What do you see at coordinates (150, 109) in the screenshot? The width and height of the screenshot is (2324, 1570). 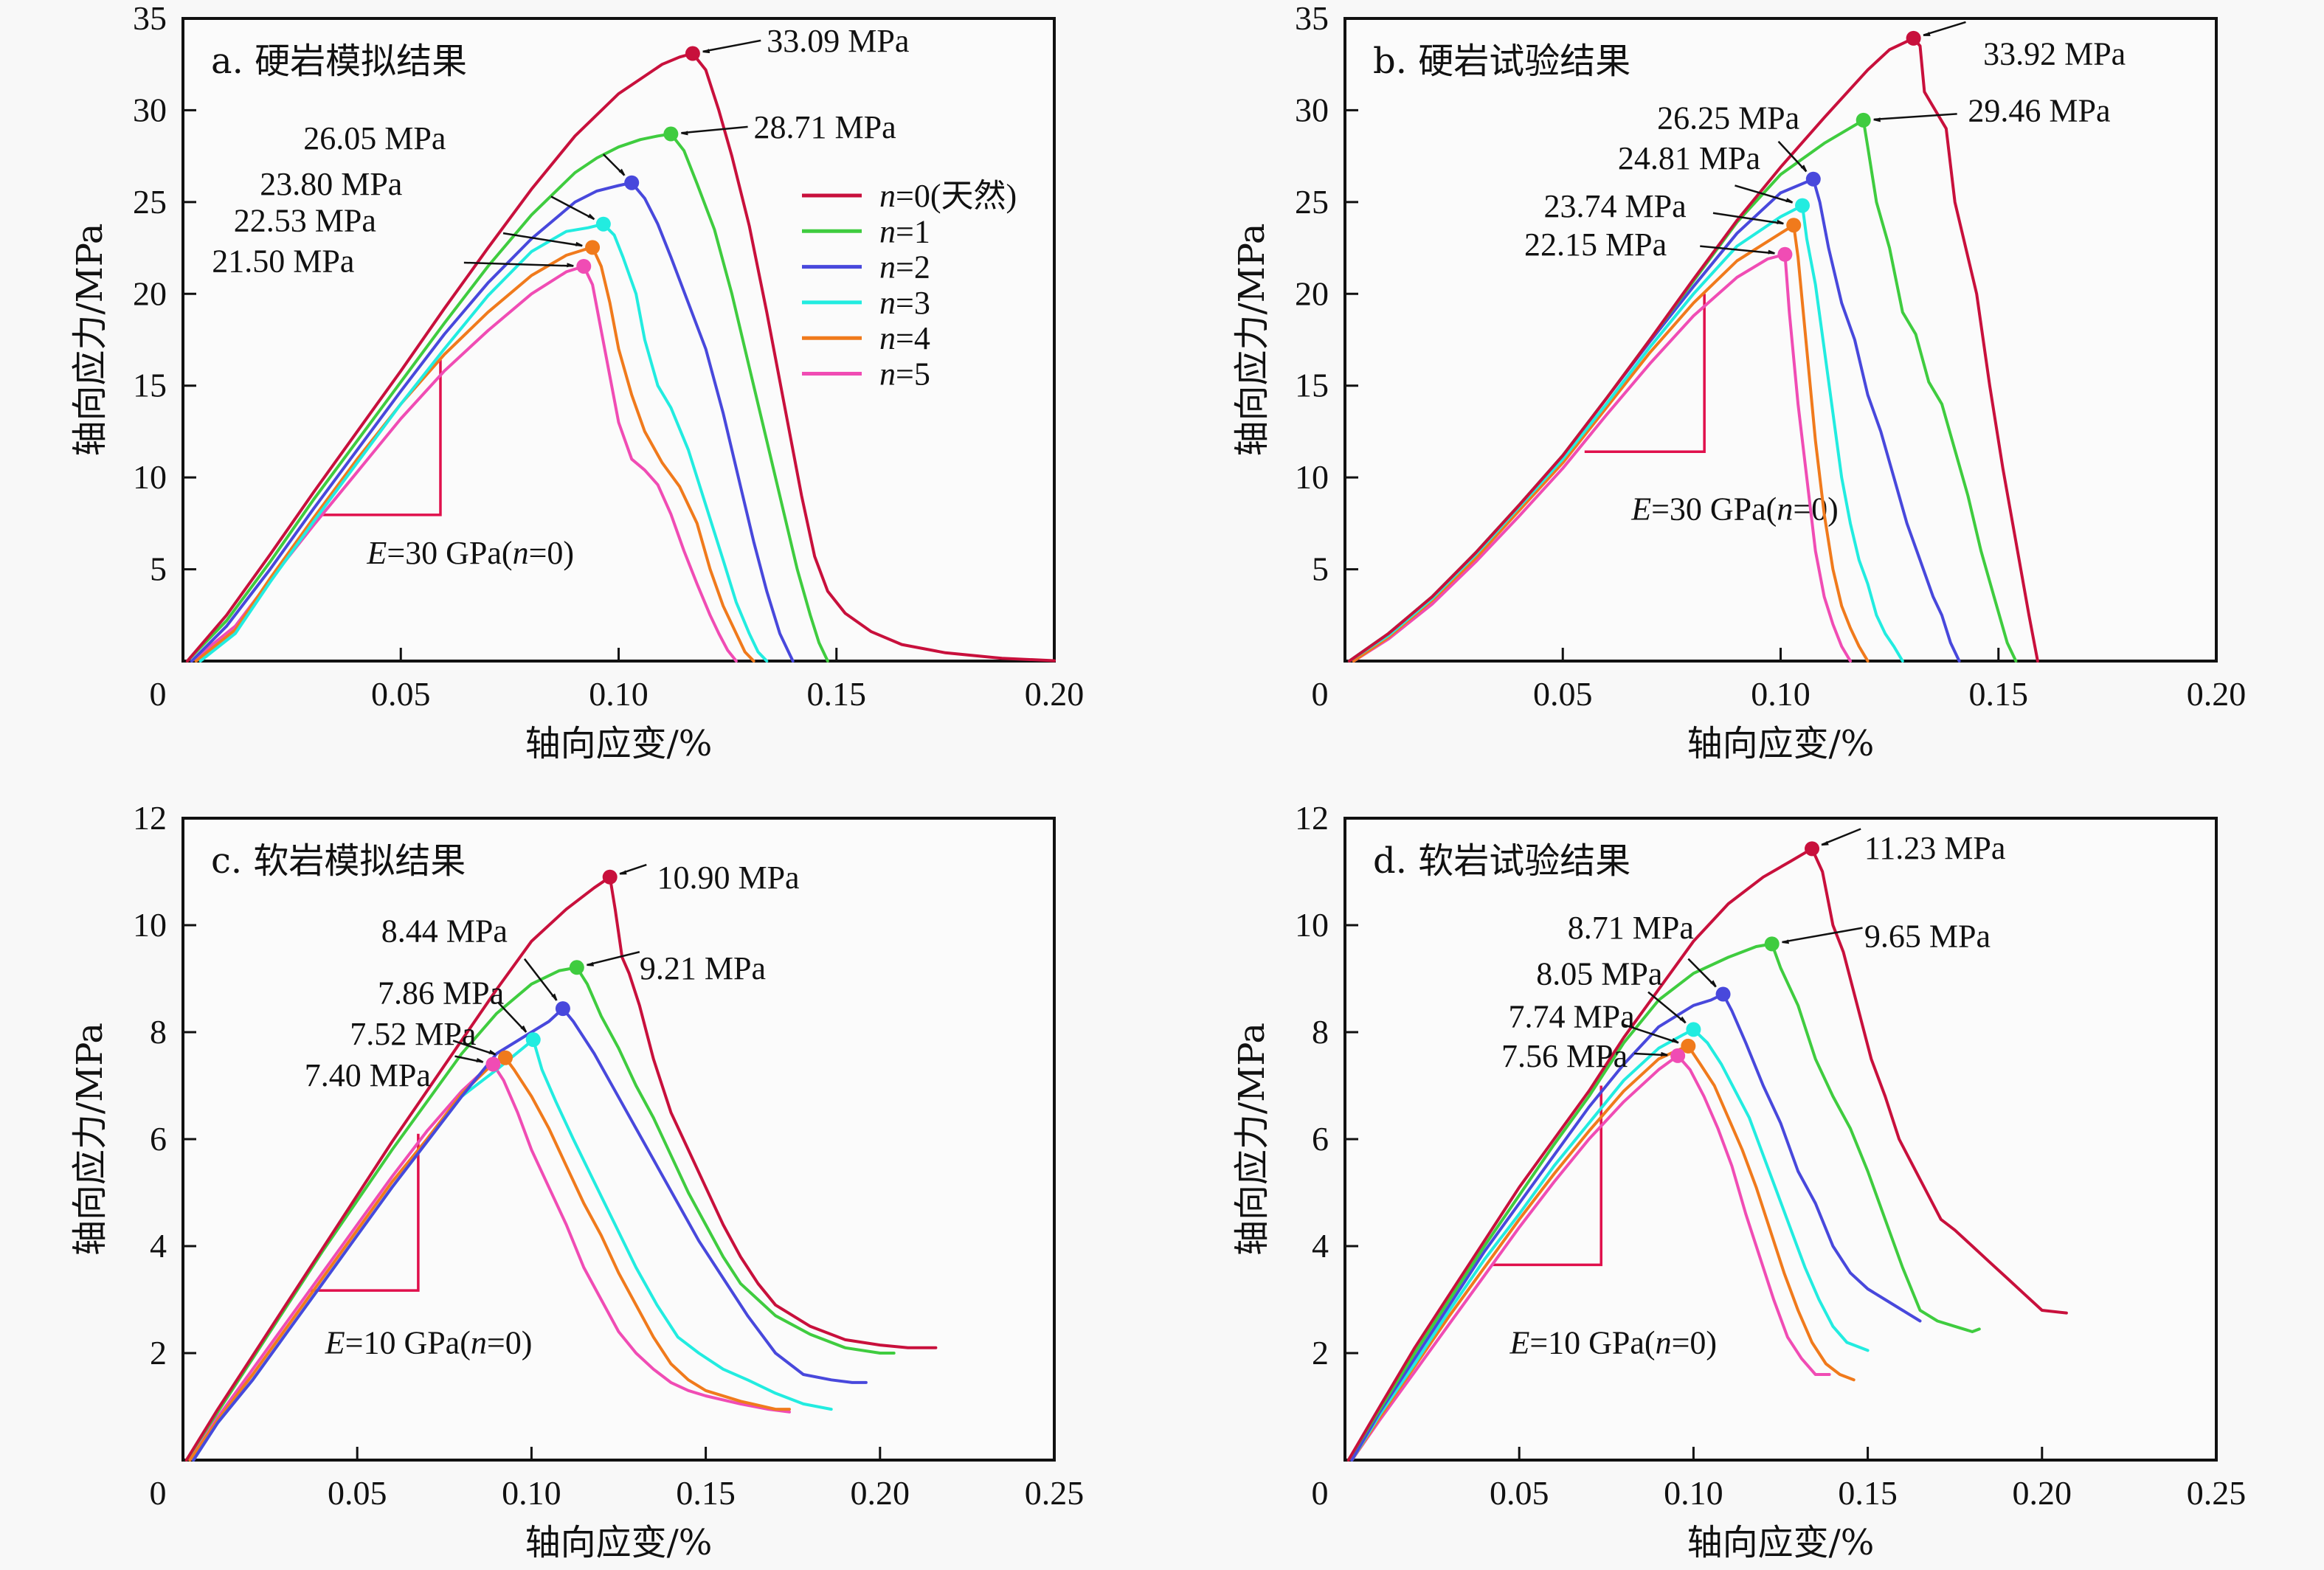 I see `y-tick-label: 30` at bounding box center [150, 109].